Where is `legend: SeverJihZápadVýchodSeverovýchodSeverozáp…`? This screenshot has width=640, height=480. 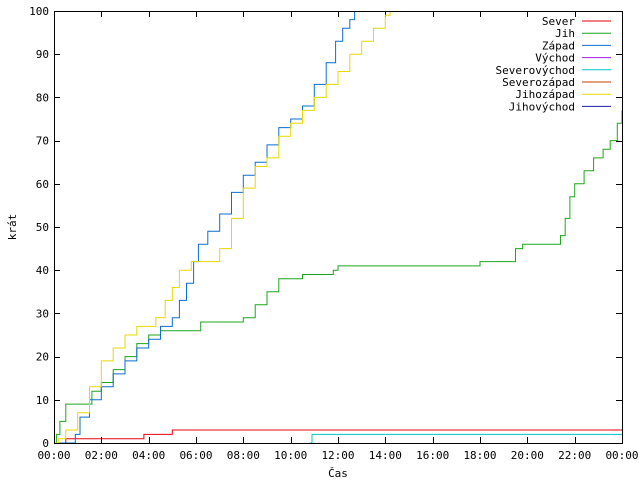
legend: SeverJihZápadVýchodSeverovýchodSeverozáp… is located at coordinates (553, 64).